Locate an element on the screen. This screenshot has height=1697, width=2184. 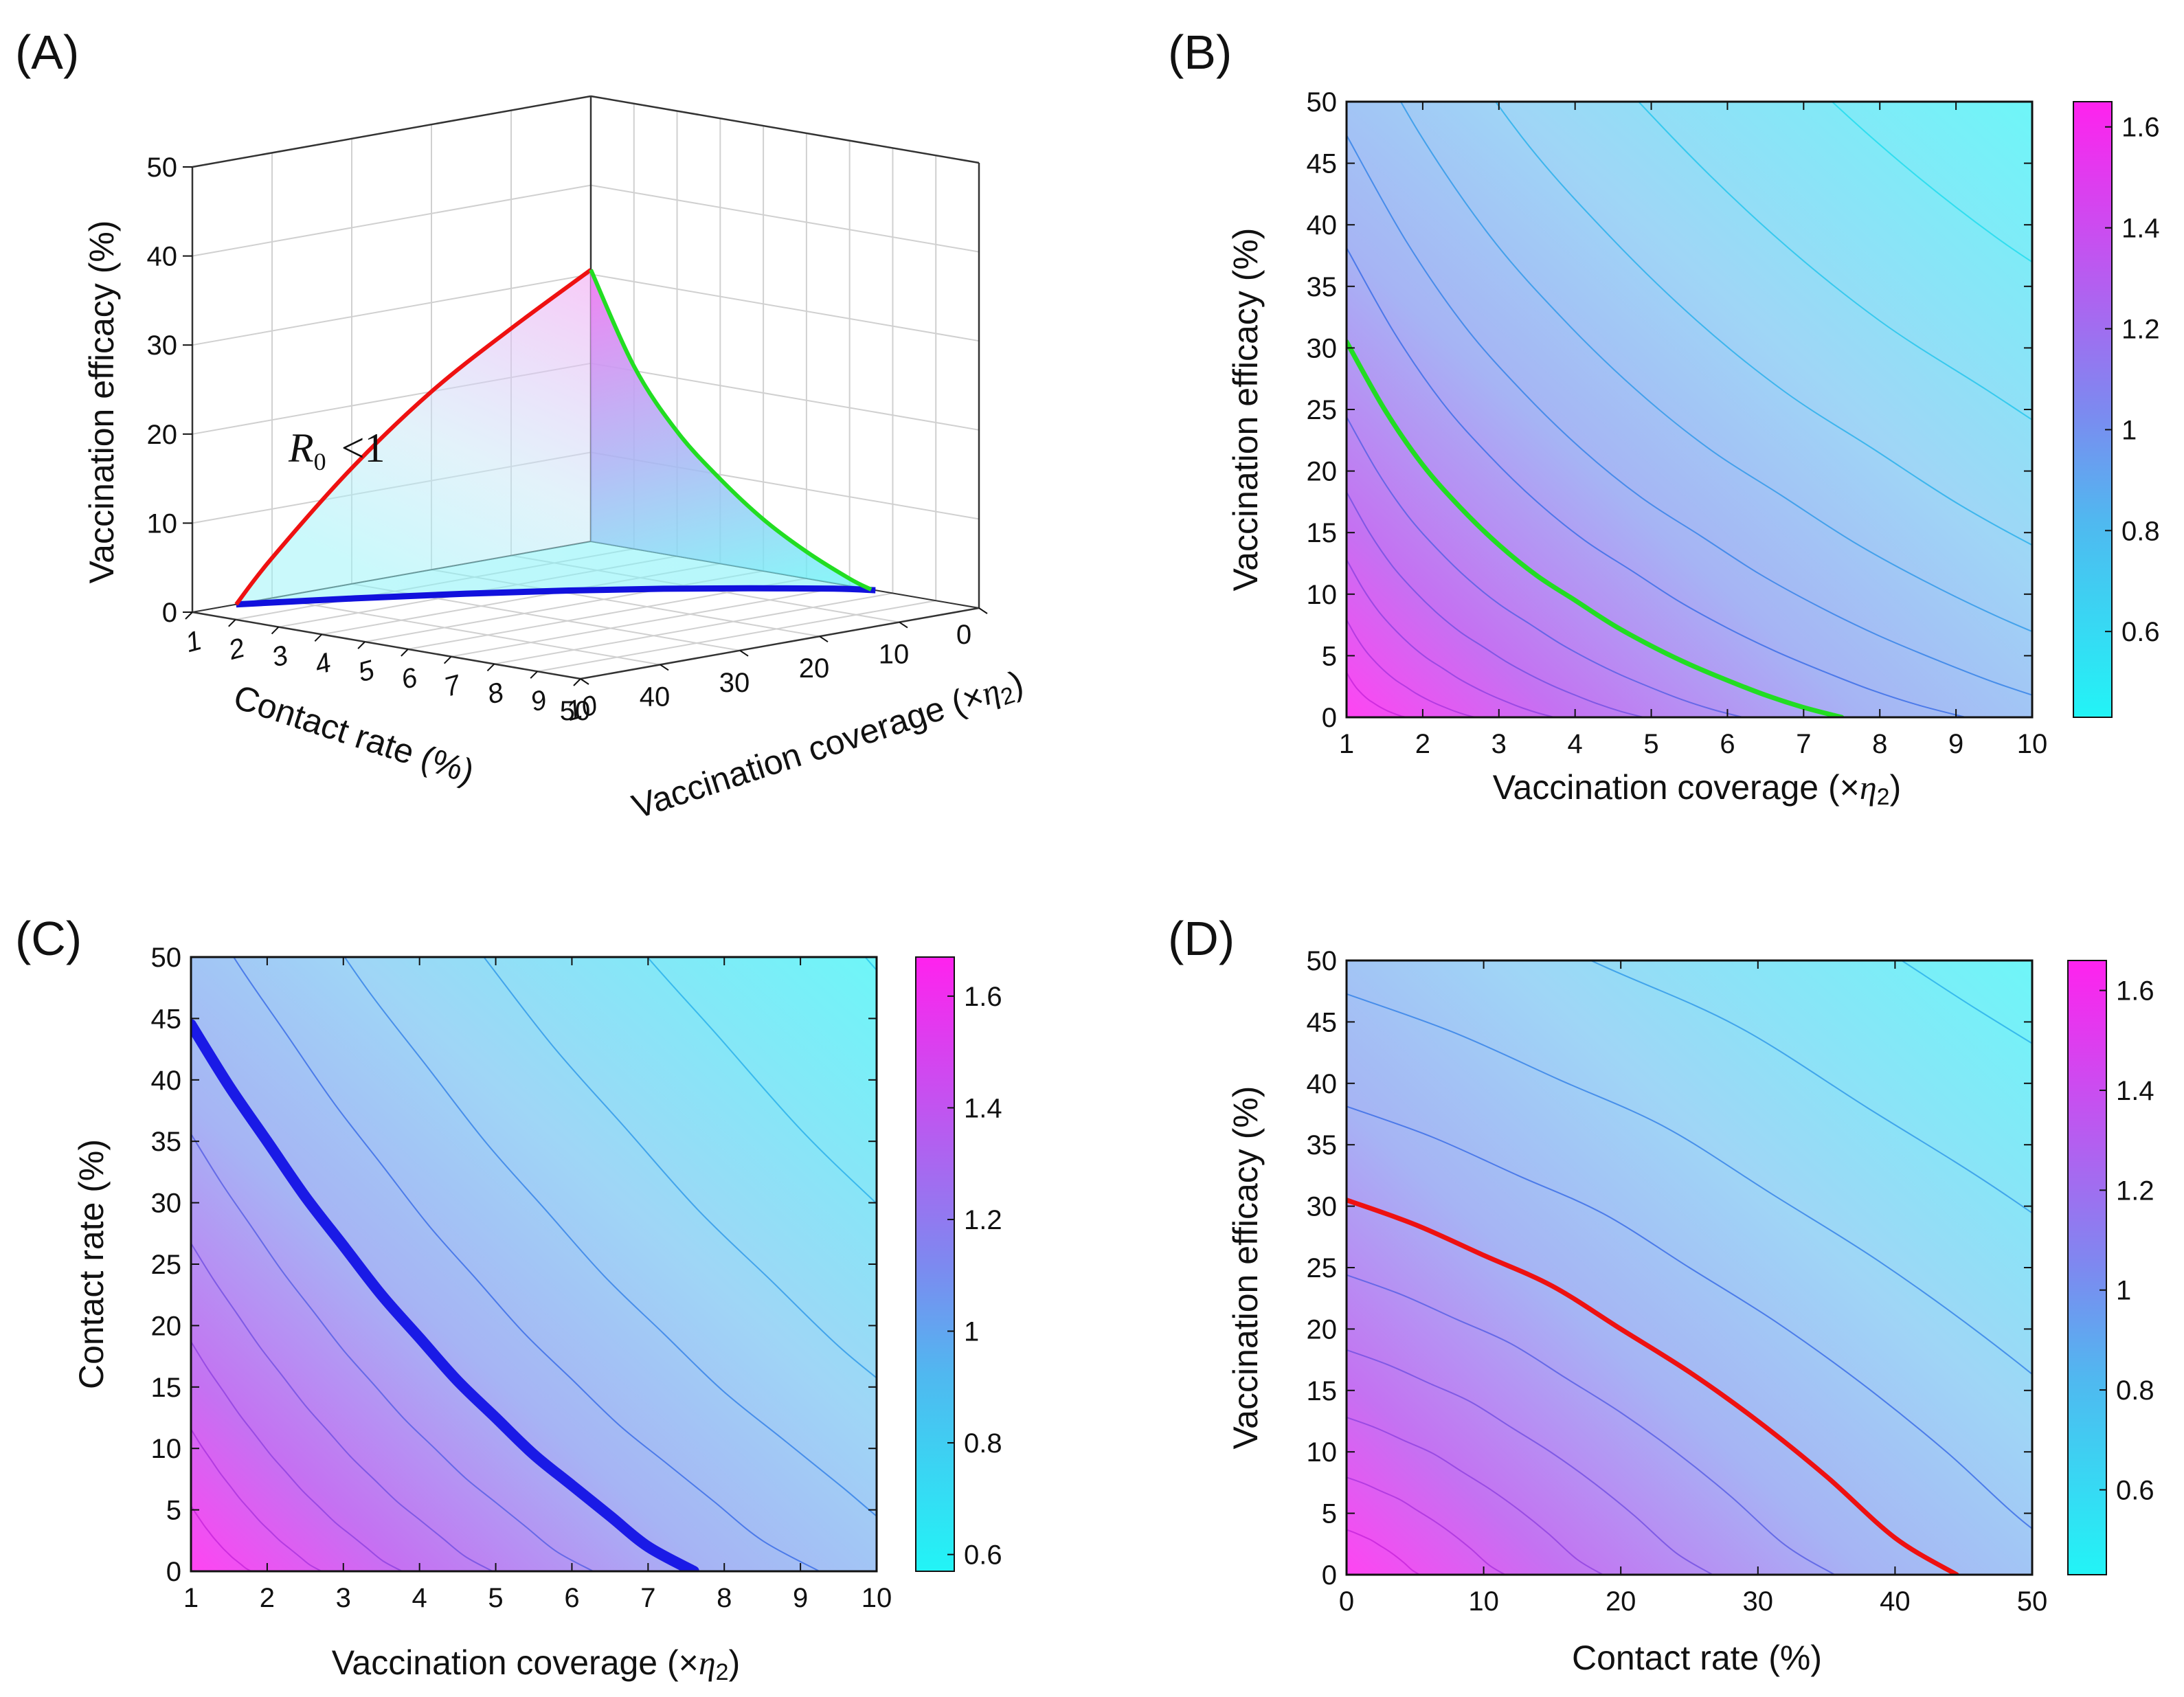
x-tick-label: 10 is located at coordinates (877, 1598).